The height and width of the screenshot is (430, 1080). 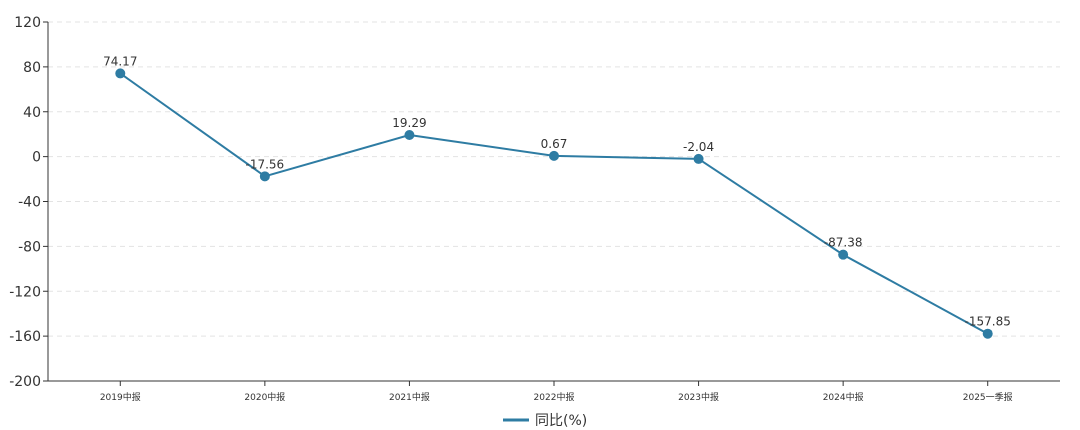 I want to click on y-tick-label: -120, so click(x=25, y=292).